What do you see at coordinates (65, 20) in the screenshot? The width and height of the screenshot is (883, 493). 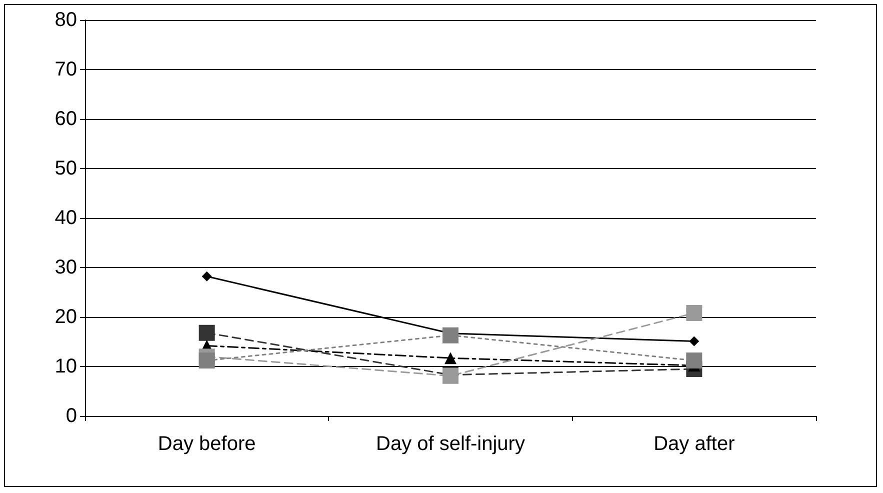 I see `y-tick-label: 80` at bounding box center [65, 20].